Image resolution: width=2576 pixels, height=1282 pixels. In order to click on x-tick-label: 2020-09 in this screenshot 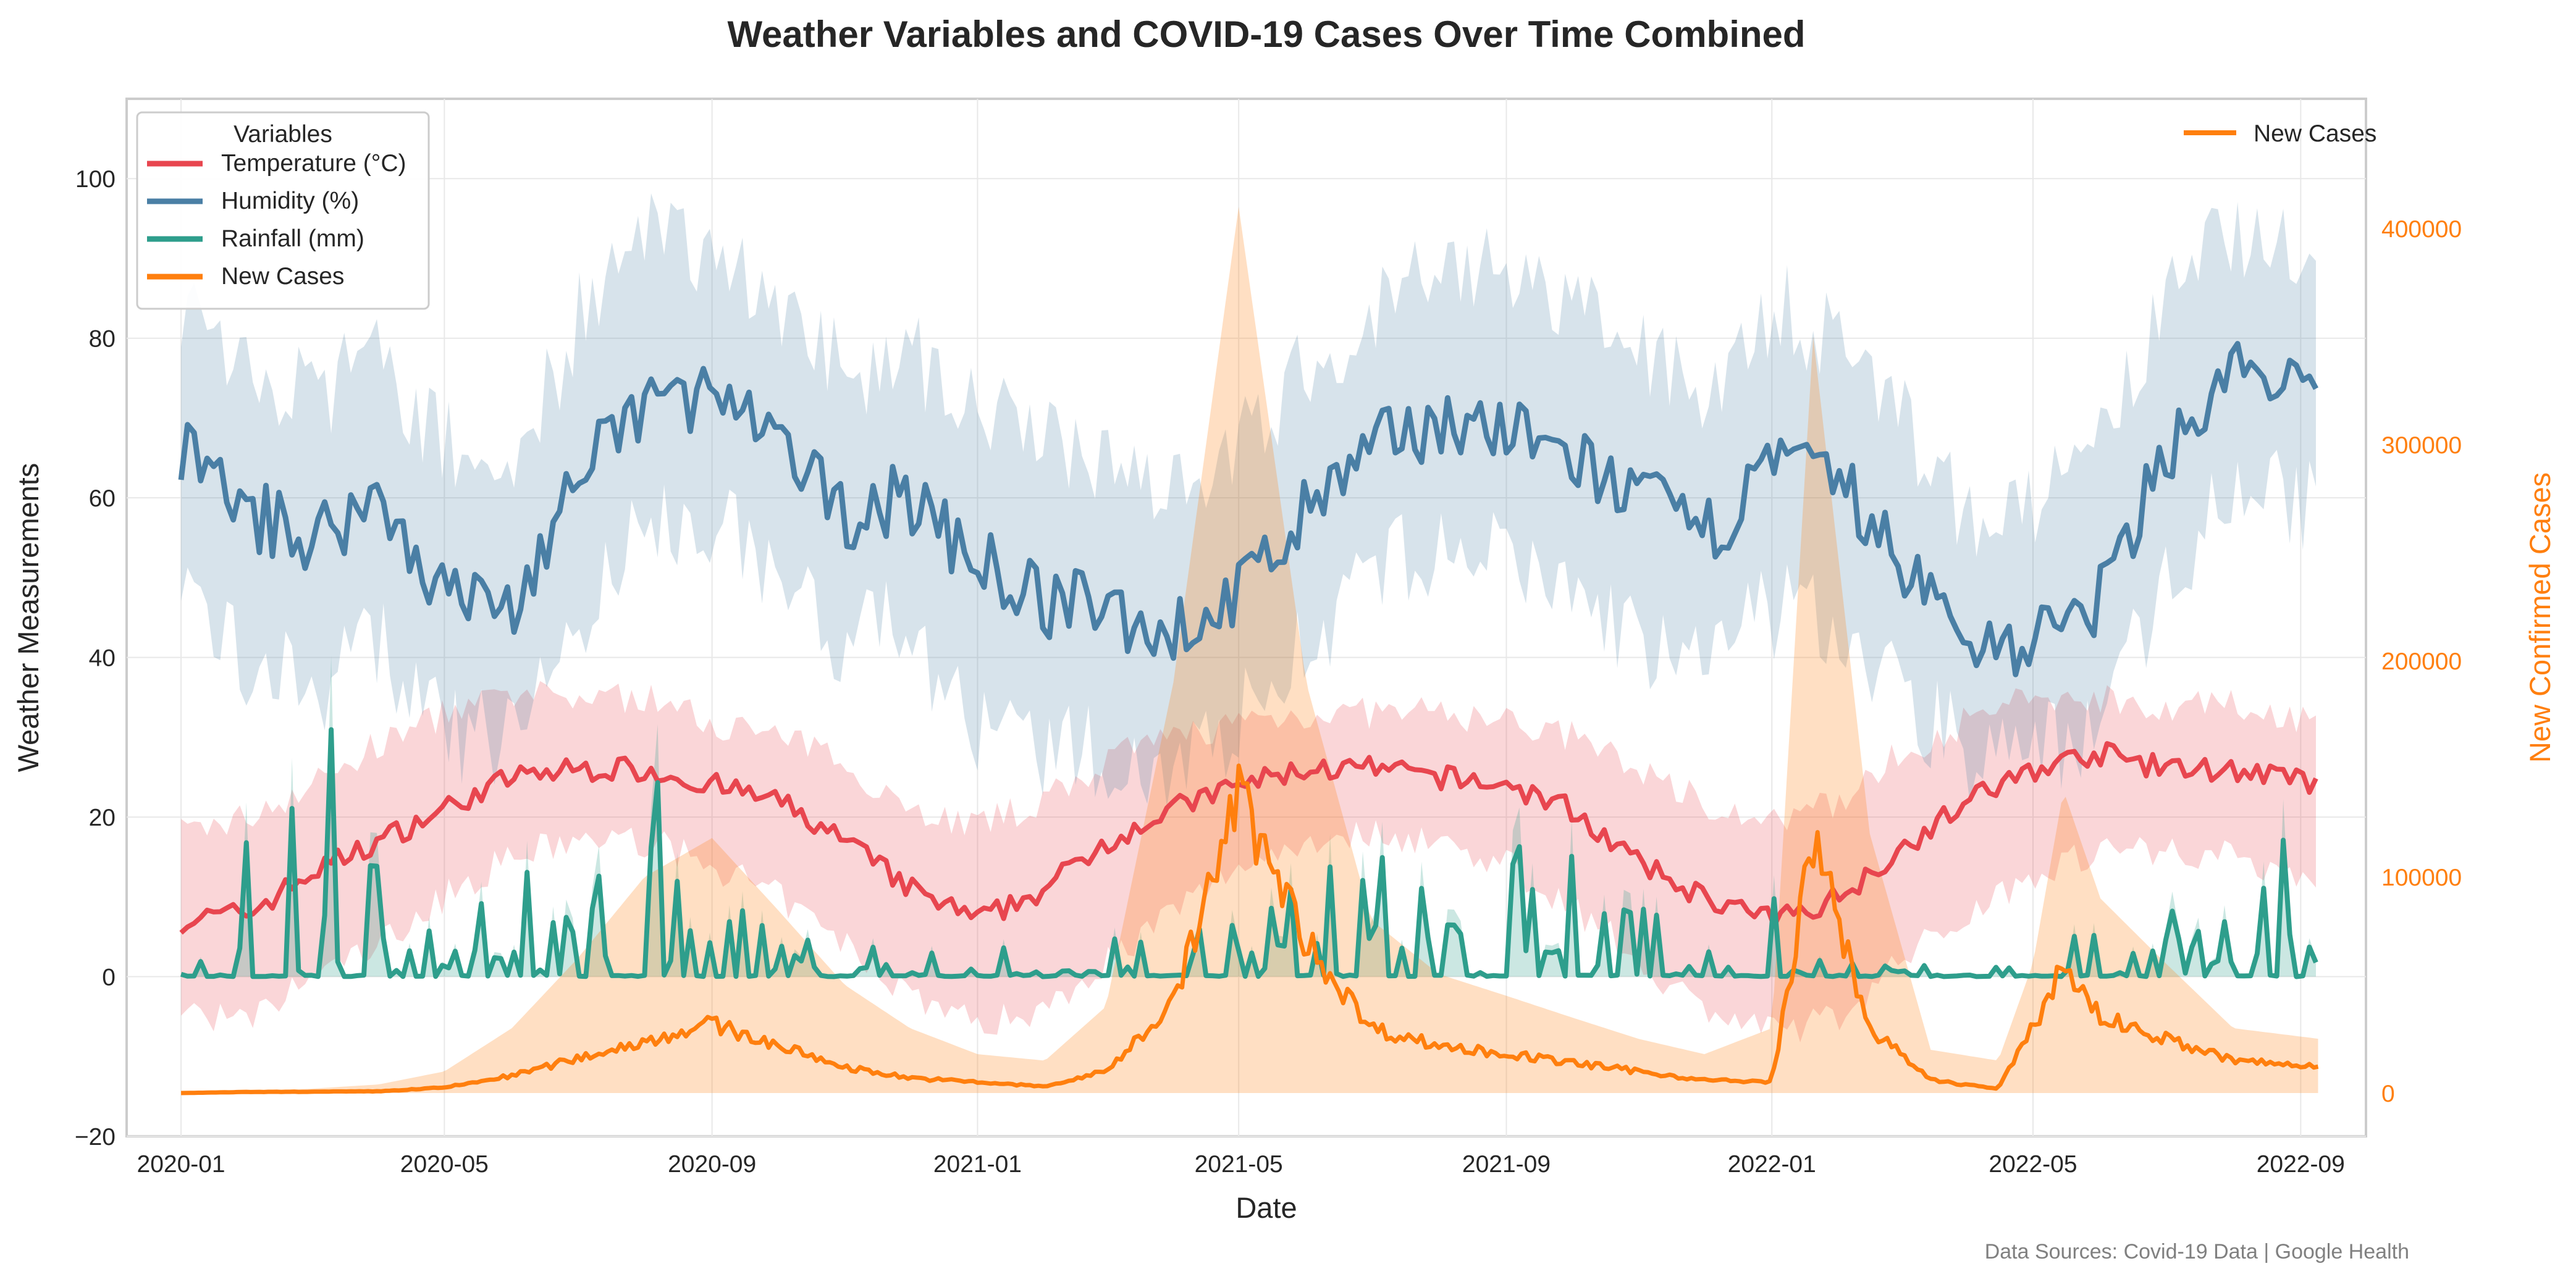, I will do `click(712, 1164)`.